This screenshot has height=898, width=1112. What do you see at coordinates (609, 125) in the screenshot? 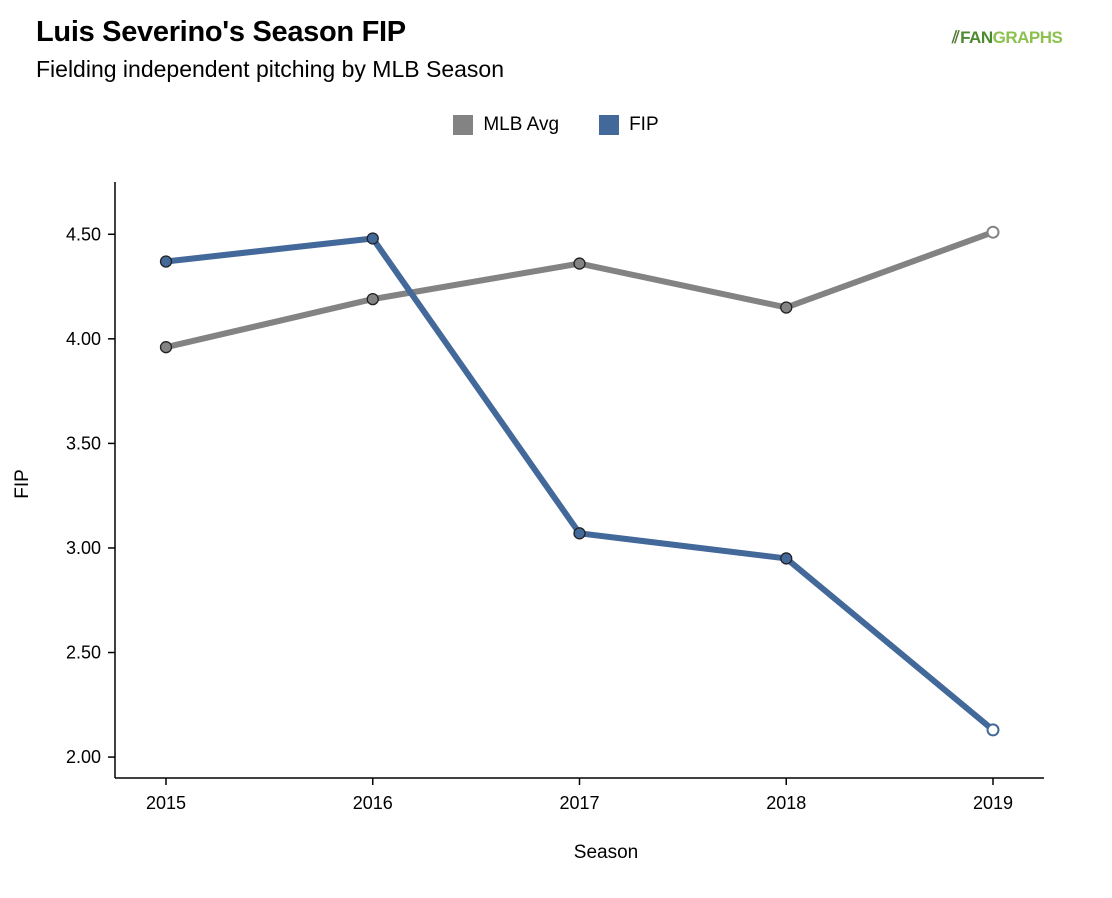
I see `legend-swatch-fip` at bounding box center [609, 125].